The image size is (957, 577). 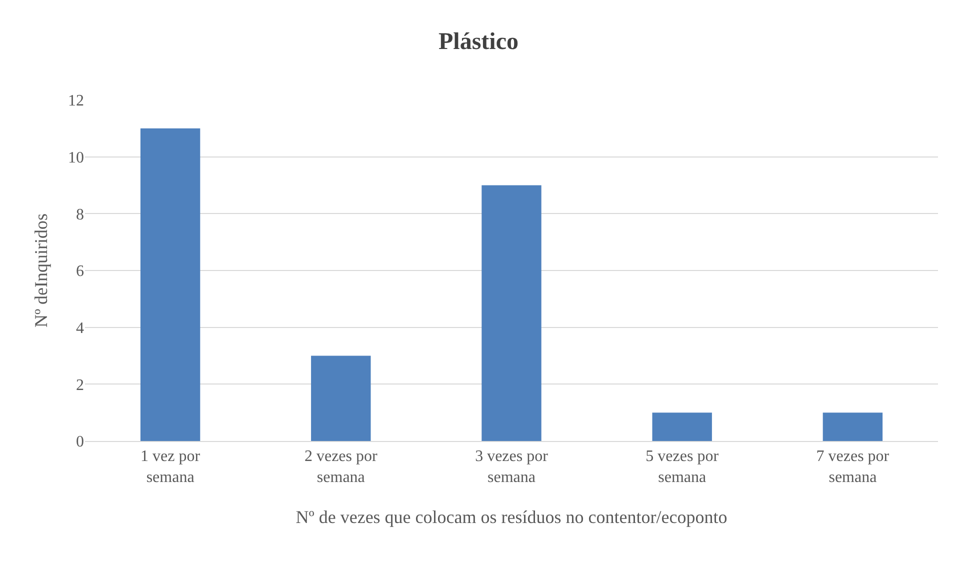 I want to click on x-tick-label: 7 vezes por semana, so click(x=853, y=467).